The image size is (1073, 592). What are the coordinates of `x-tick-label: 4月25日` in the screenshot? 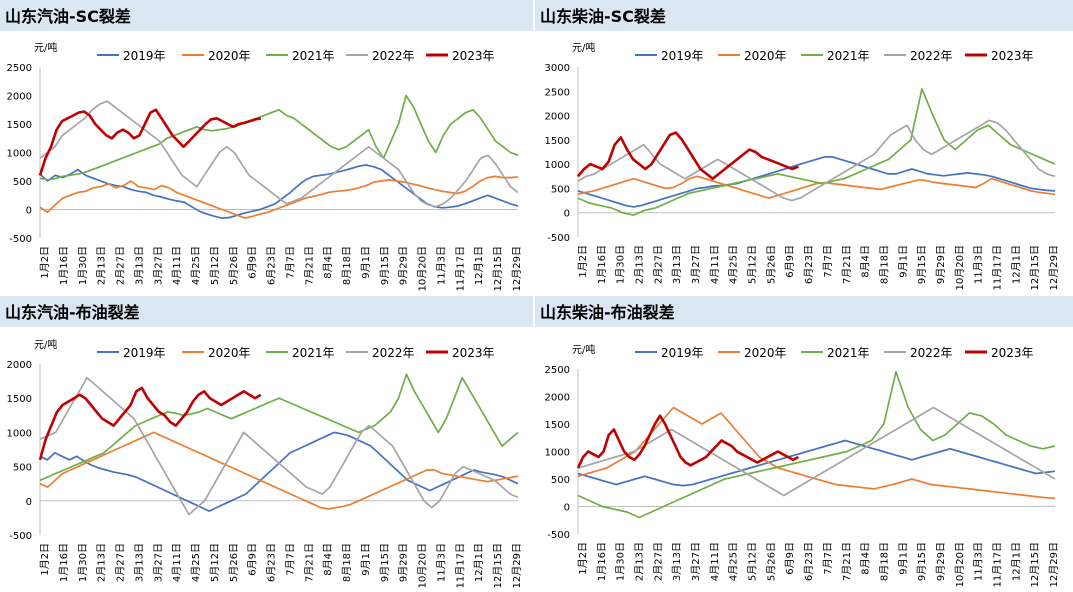 It's located at (196, 562).